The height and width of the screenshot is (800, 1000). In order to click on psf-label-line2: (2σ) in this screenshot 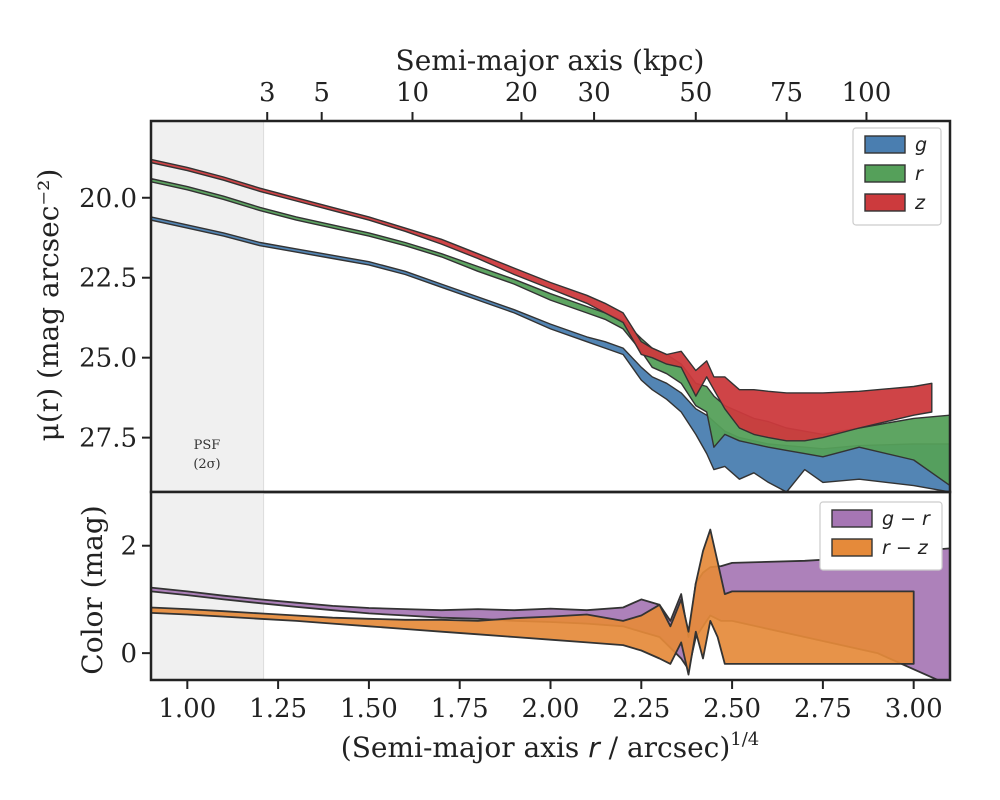, I will do `click(206, 464)`.